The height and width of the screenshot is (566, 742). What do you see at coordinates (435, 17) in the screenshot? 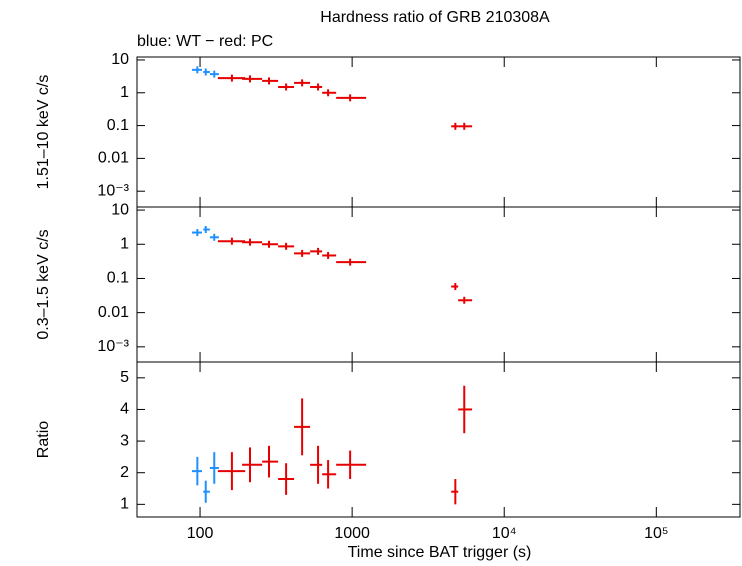
I see `chart-title: Hardness ratio of GRB 210308A` at bounding box center [435, 17].